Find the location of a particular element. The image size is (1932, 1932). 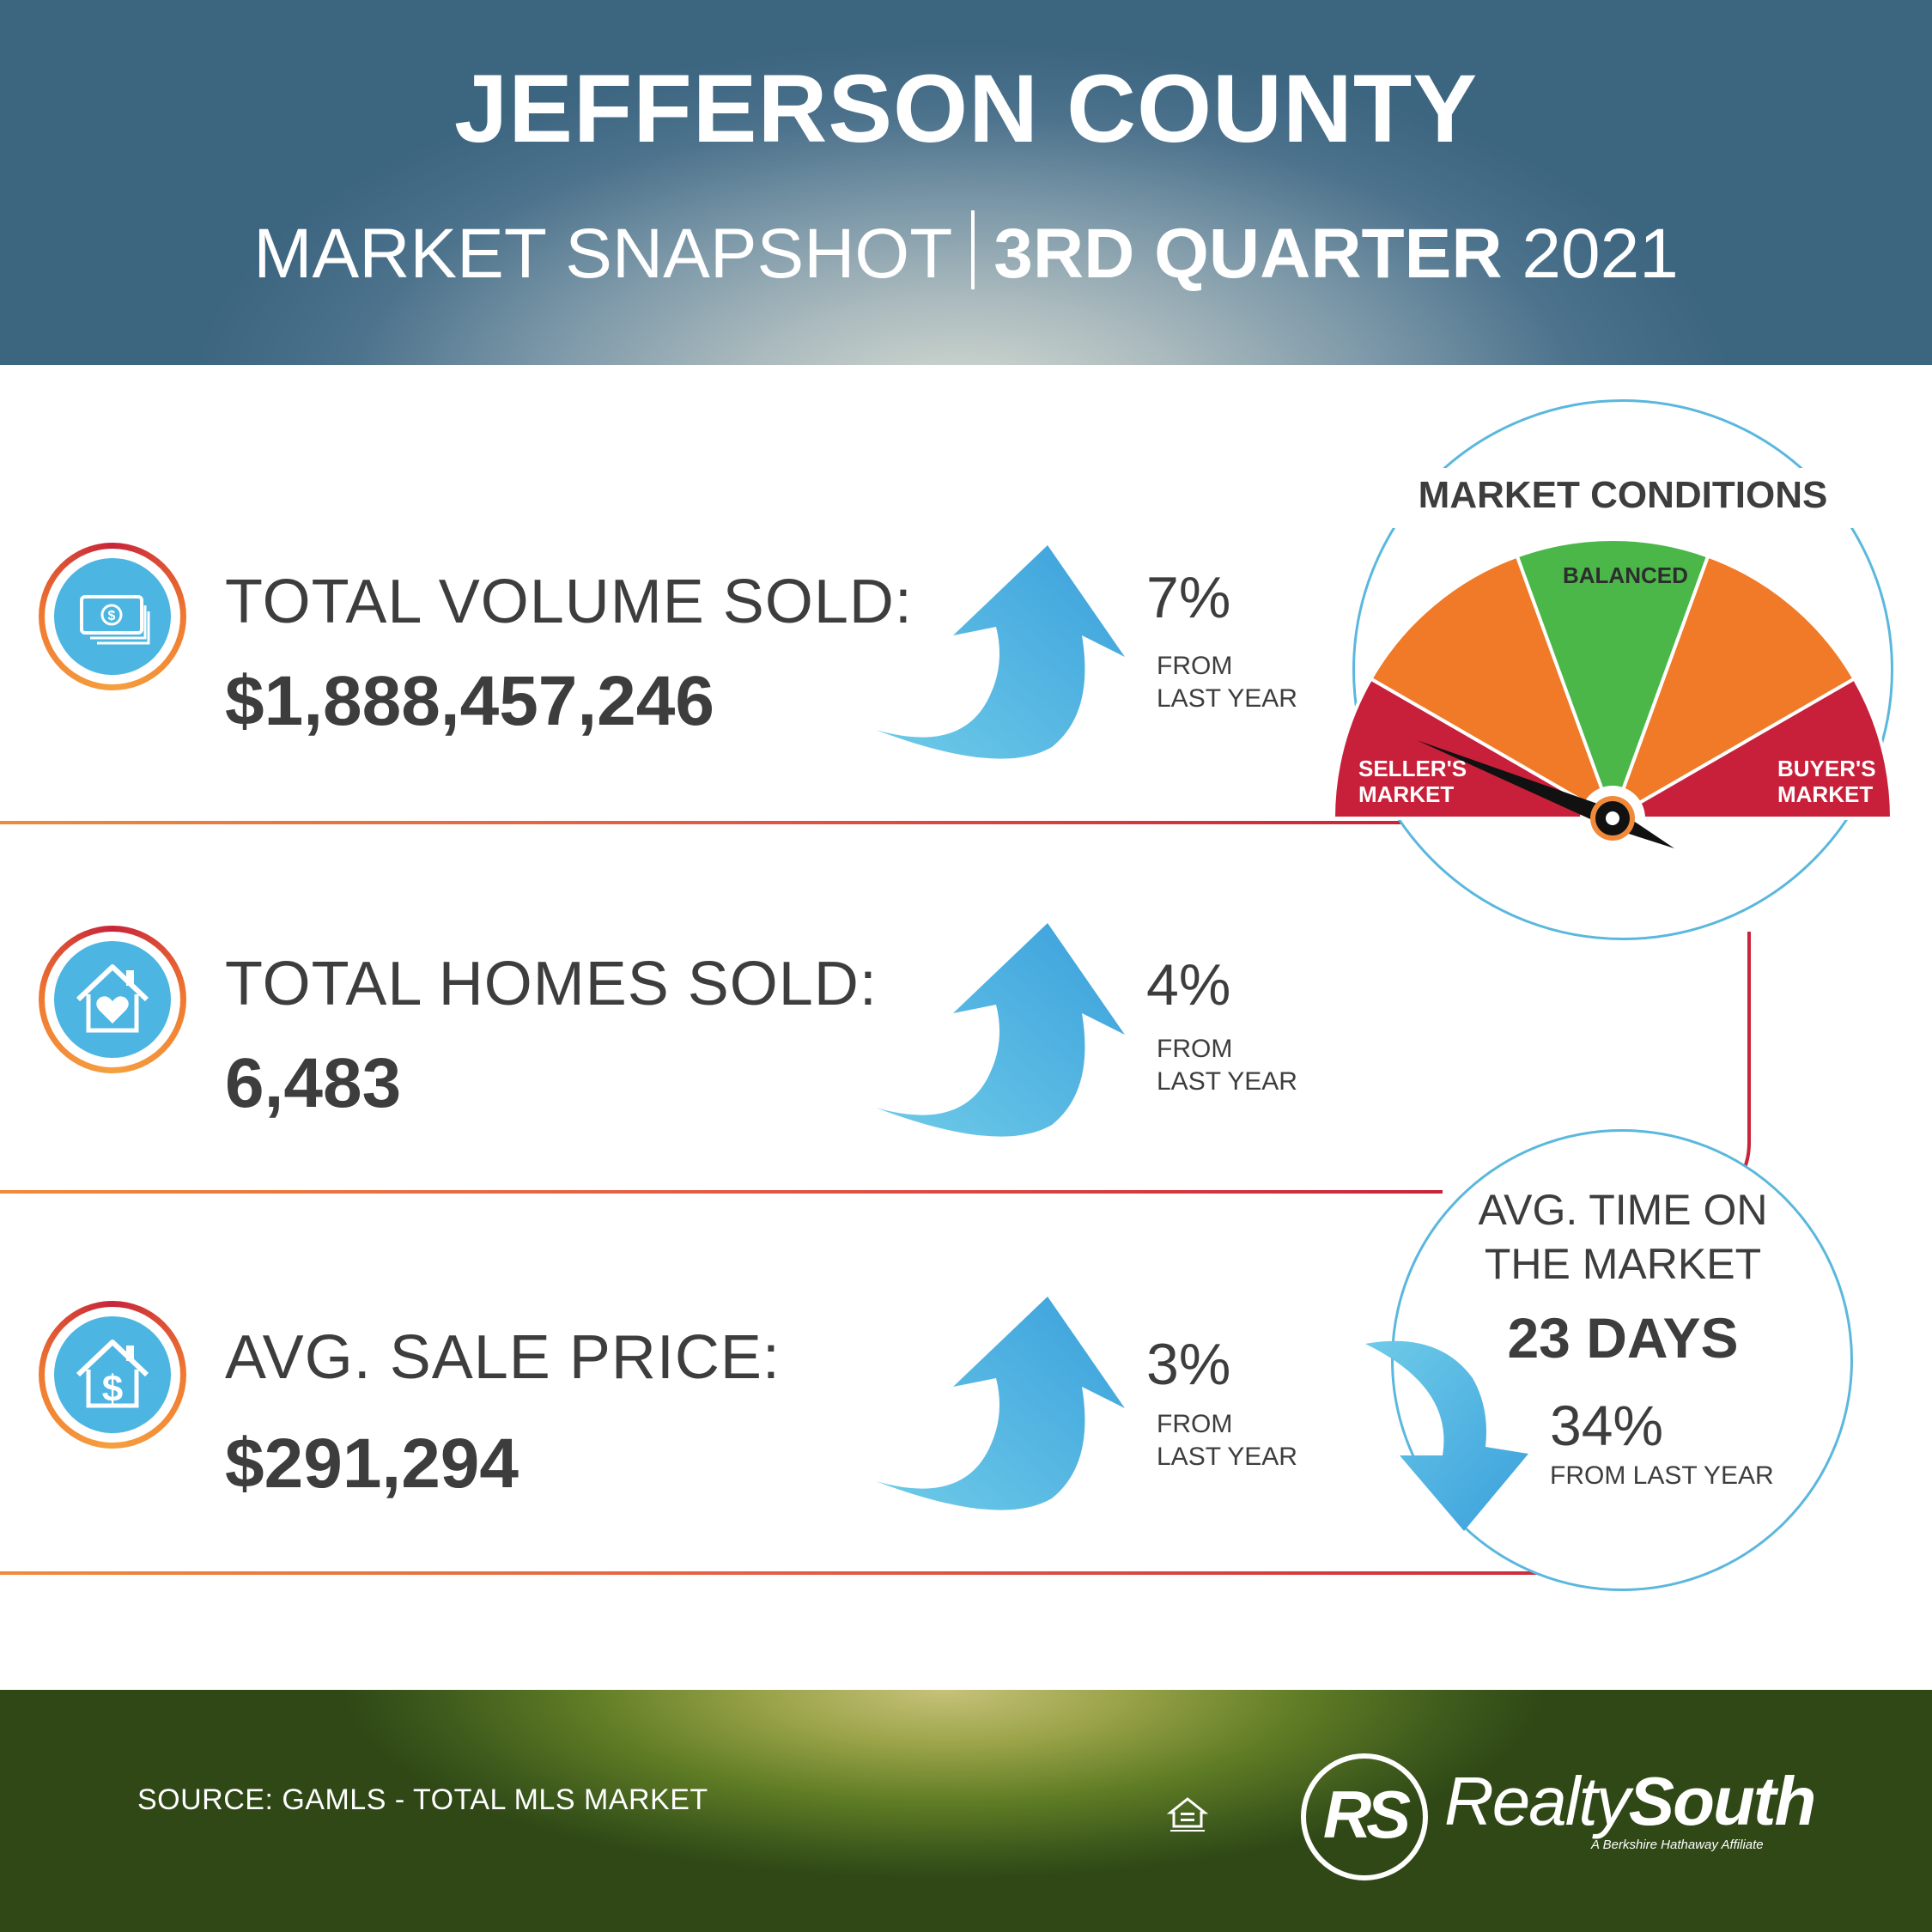

logo-mark-text: RS is located at coordinates (1367, 1814).